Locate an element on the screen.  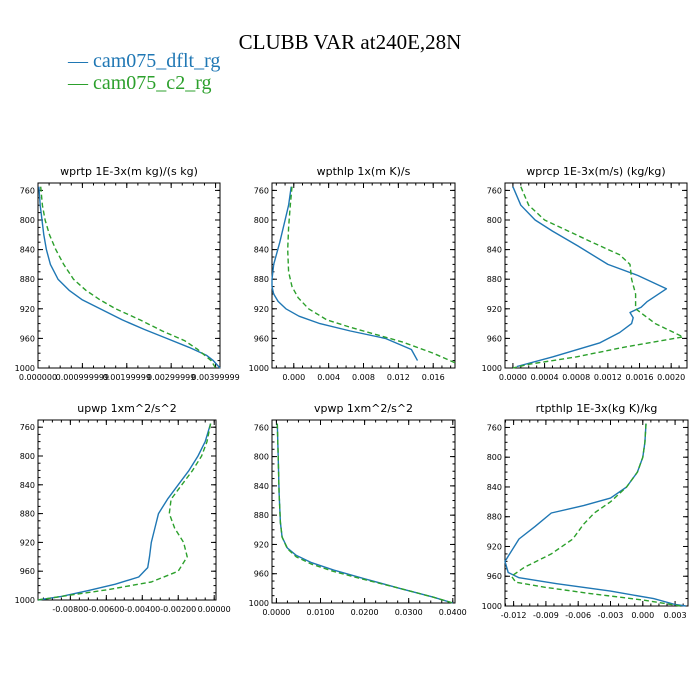
panel3-frame is located at coordinates (596, 275).